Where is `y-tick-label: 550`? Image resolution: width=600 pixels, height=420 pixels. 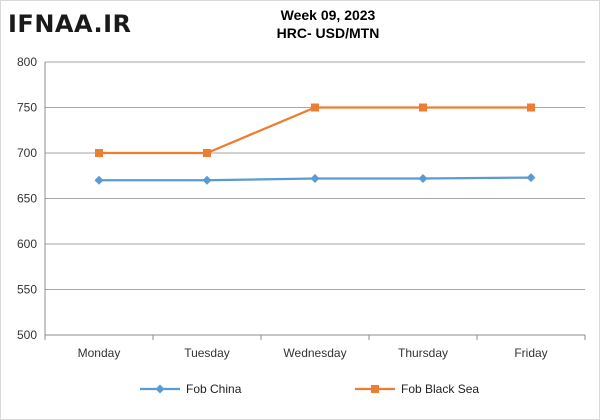 y-tick-label: 550 is located at coordinates (27, 290).